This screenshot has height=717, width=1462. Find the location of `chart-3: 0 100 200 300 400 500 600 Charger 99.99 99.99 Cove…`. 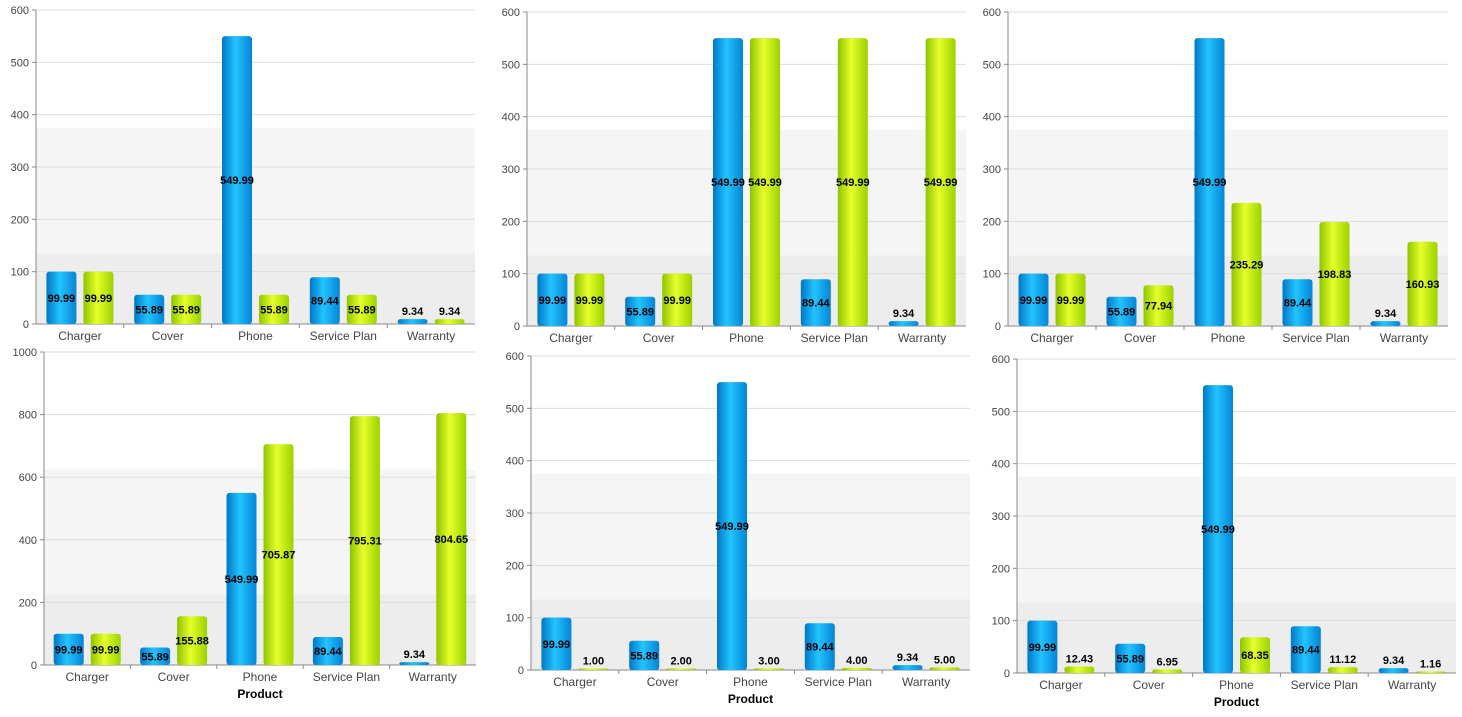

chart-3: 0 100 200 300 400 500 600 Charger 99.99 99.99 Cove… is located at coordinates (1215, 176).